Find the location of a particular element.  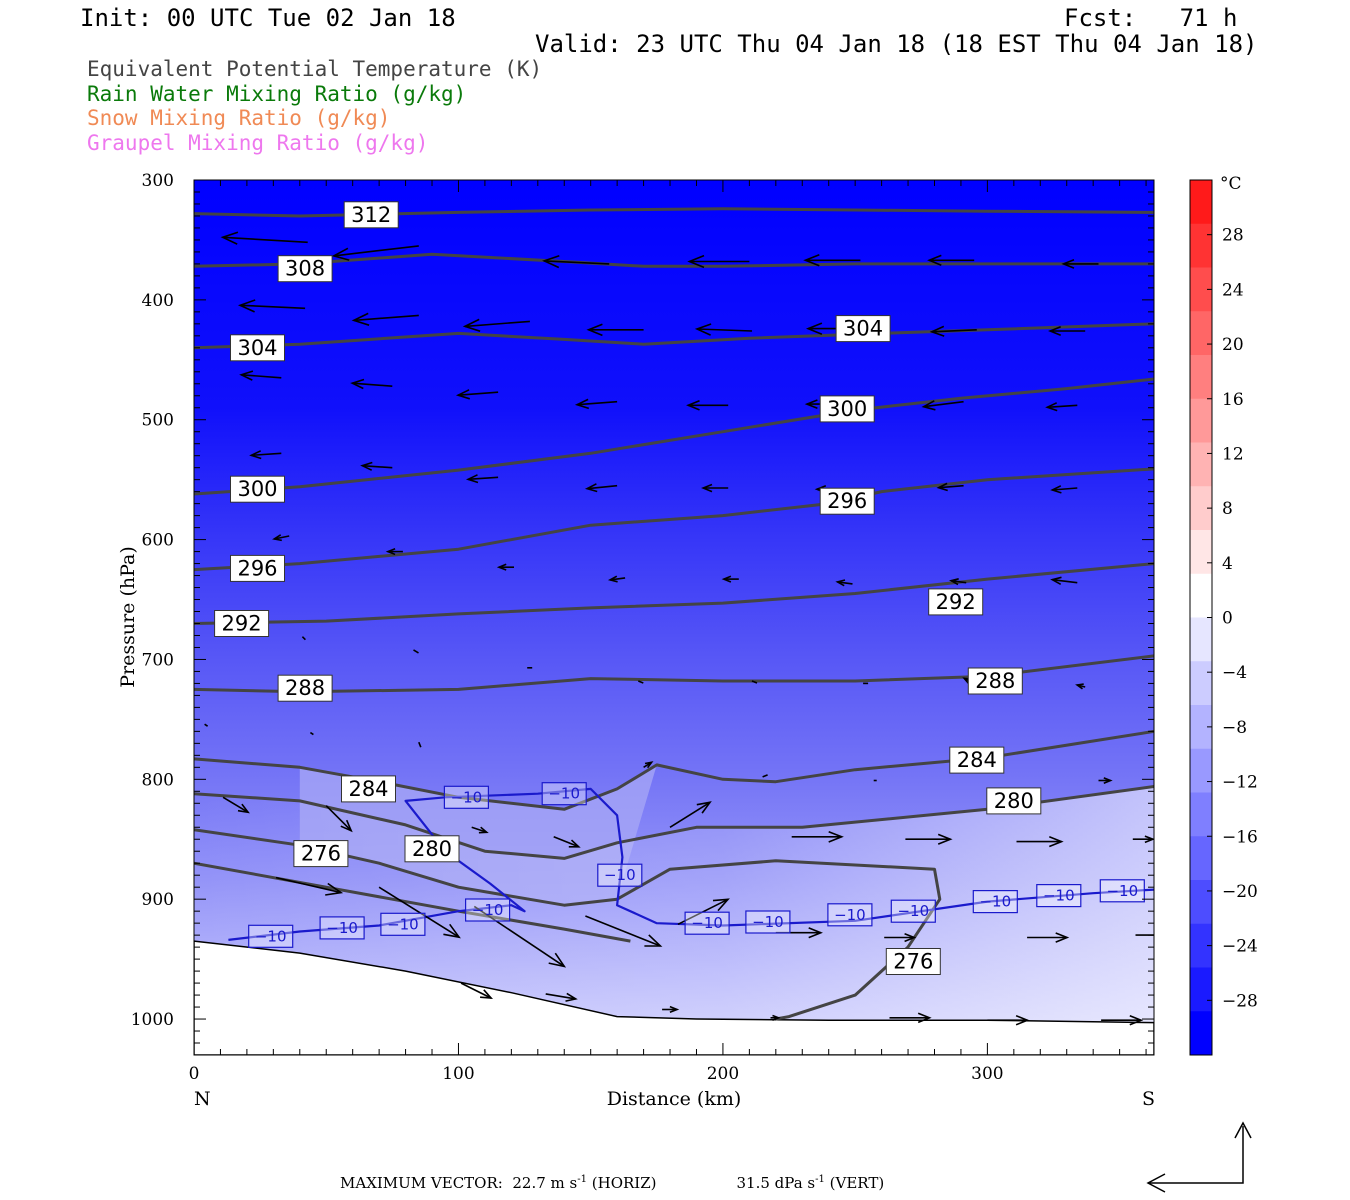

theta-e-label: 276 is located at coordinates (913, 961).